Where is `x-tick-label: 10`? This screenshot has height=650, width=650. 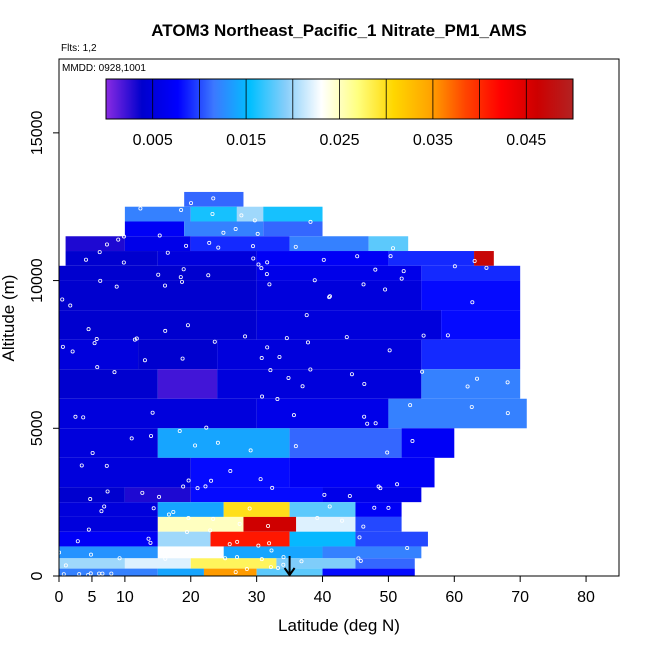 x-tick-label: 10 is located at coordinates (125, 597).